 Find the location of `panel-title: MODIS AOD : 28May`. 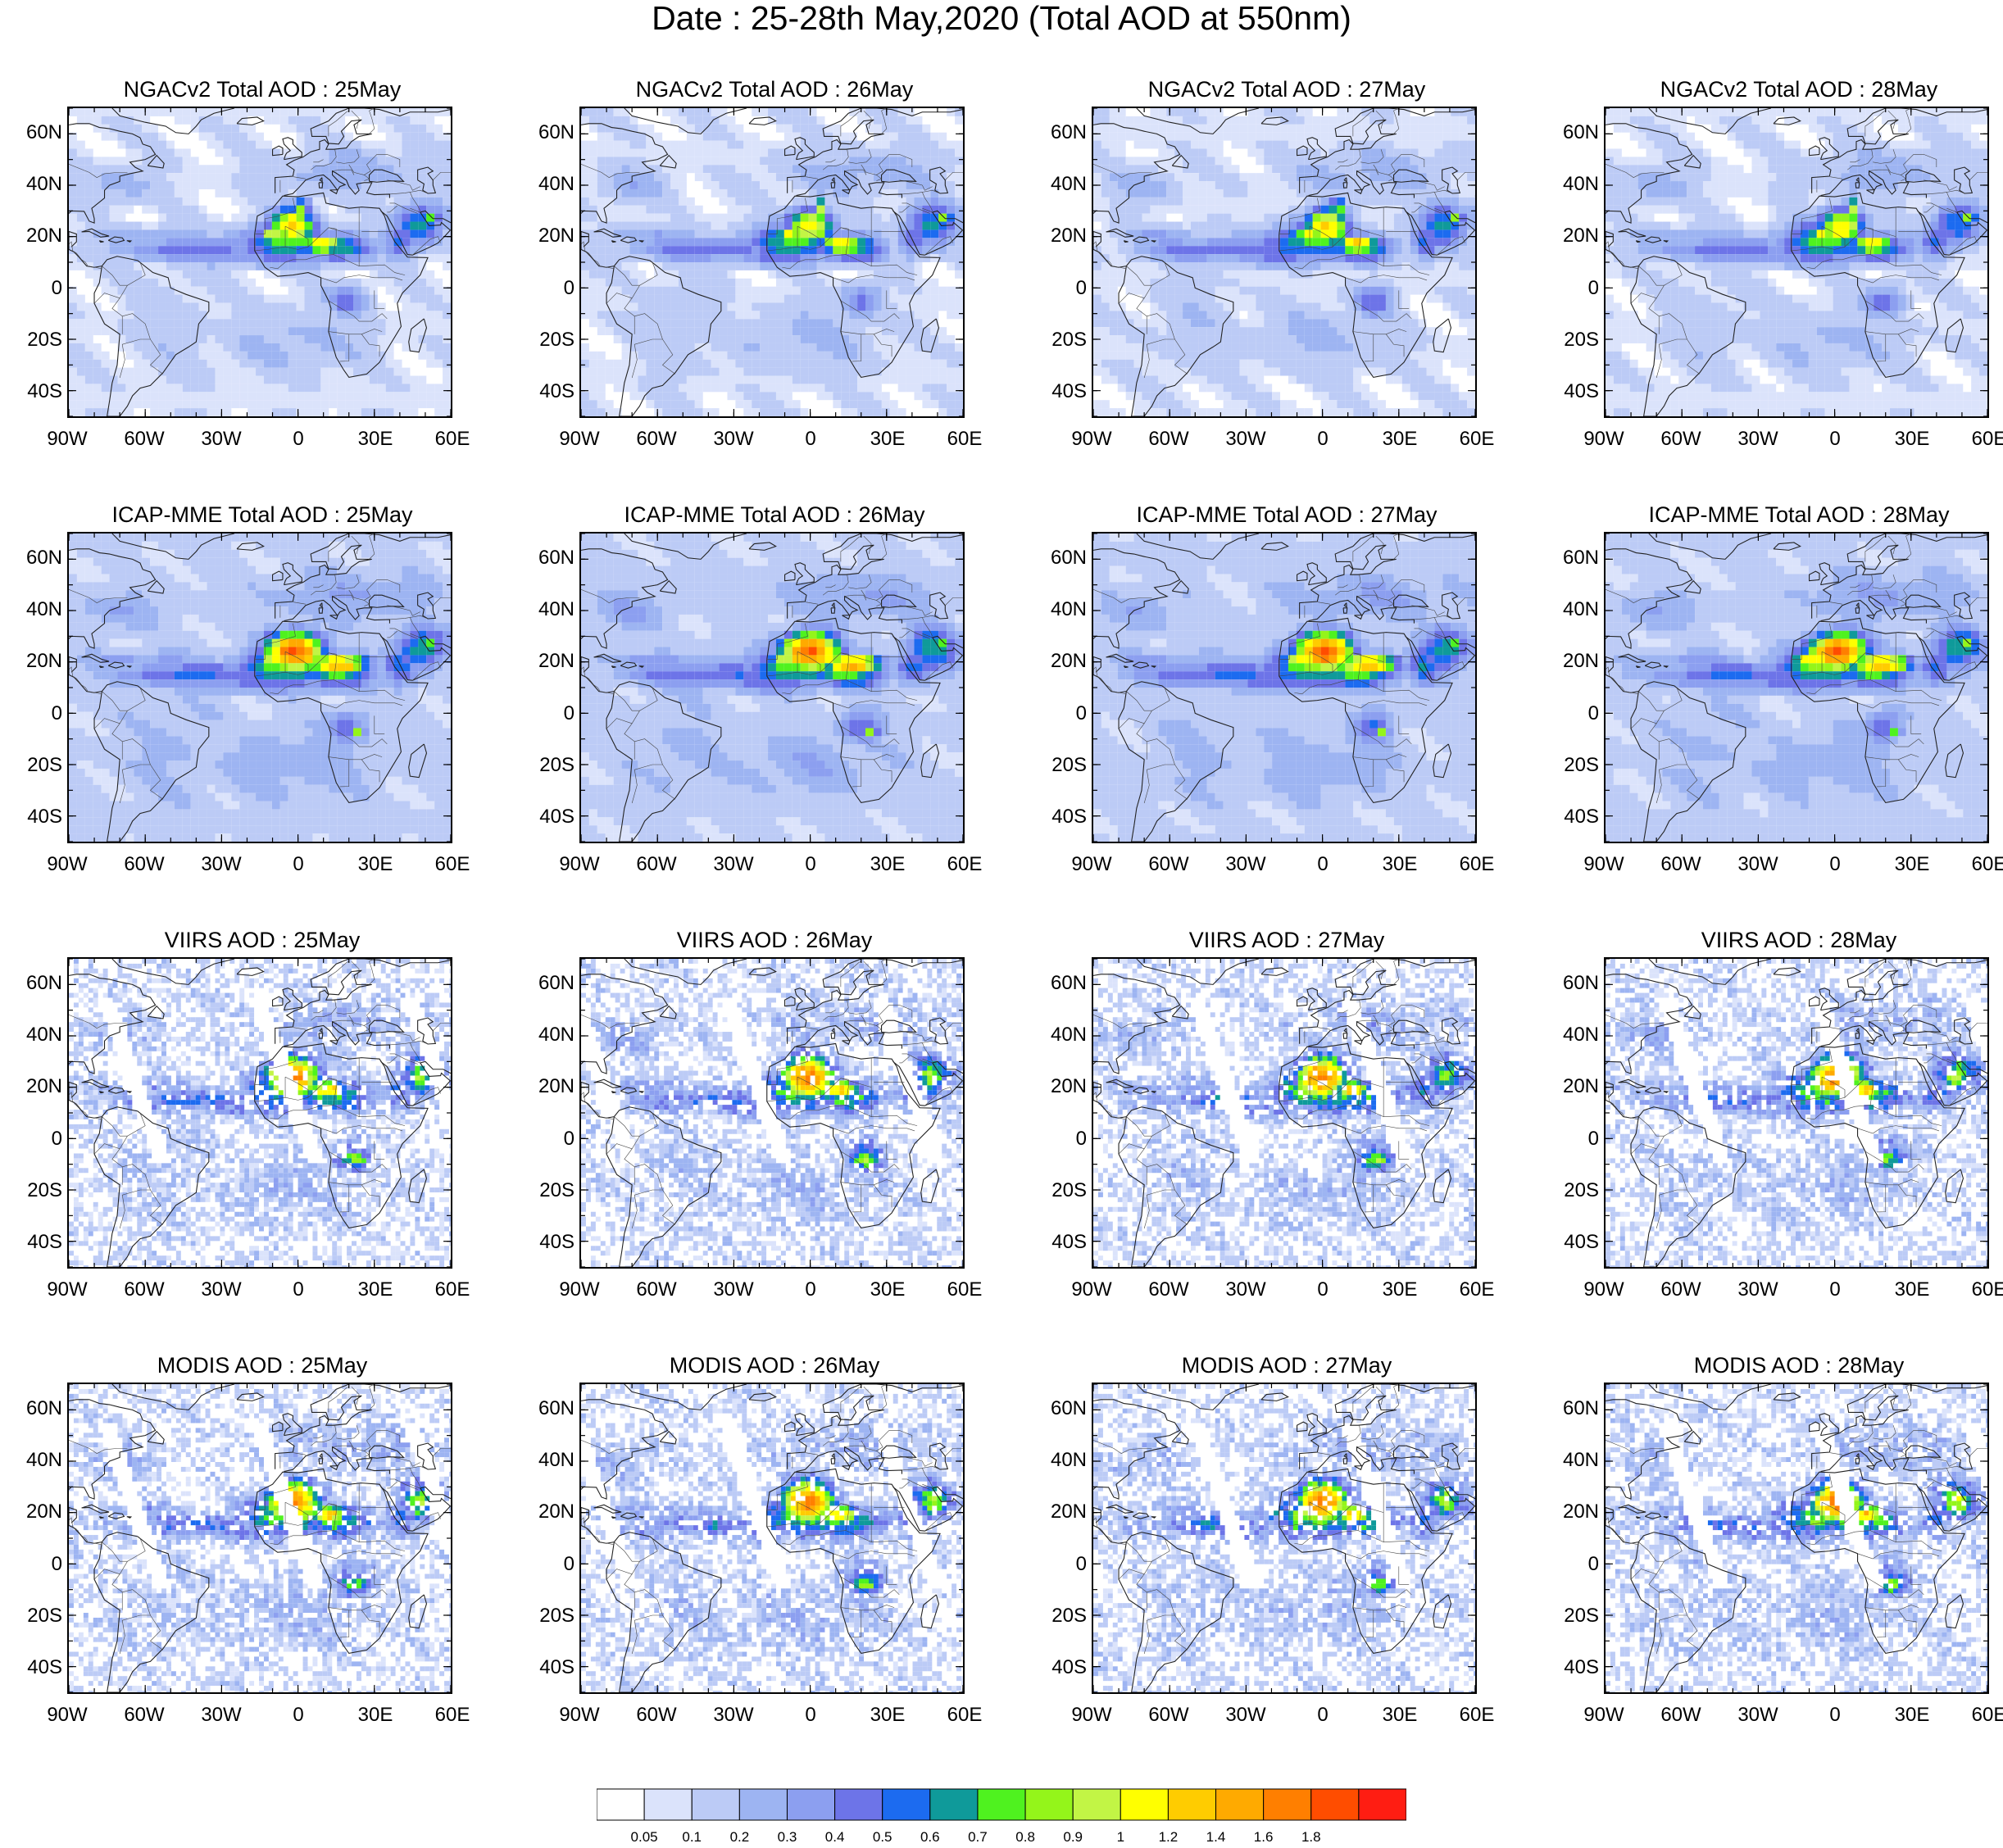

panel-title: MODIS AOD : 28May is located at coordinates (1778, 1366).